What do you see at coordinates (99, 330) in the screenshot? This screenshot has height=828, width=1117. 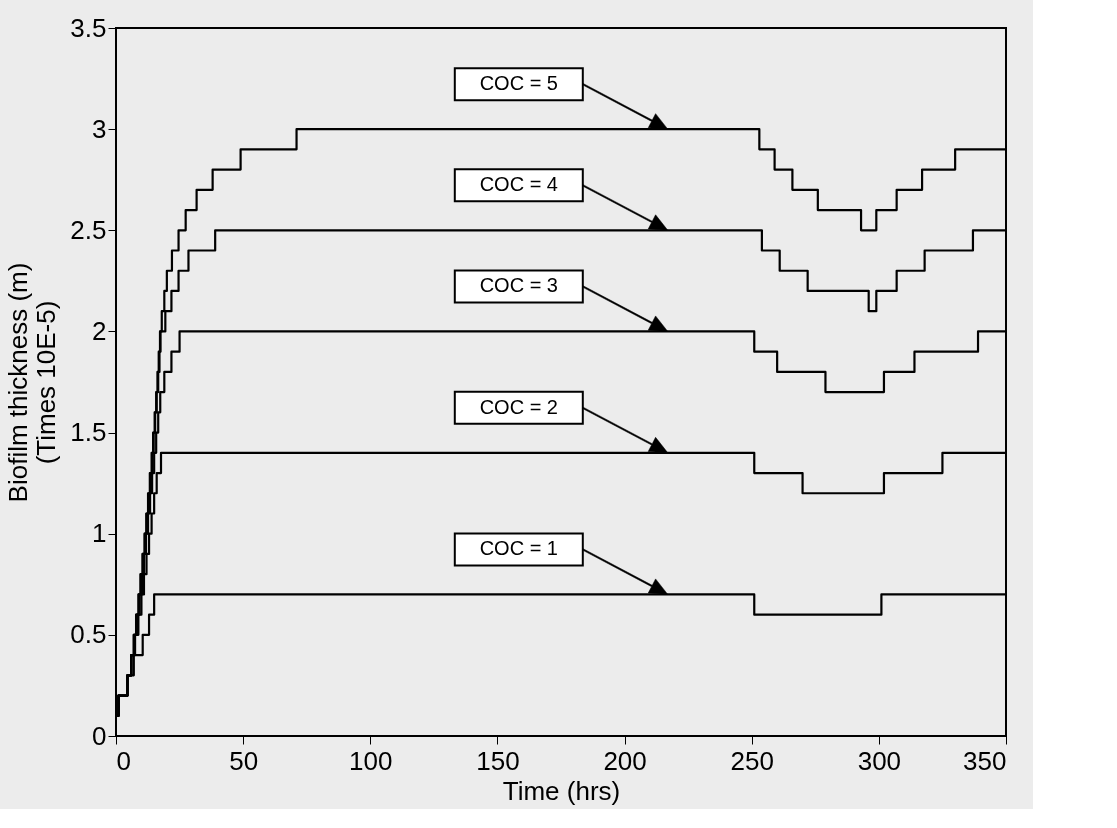 I see `y-tick-label: 2` at bounding box center [99, 330].